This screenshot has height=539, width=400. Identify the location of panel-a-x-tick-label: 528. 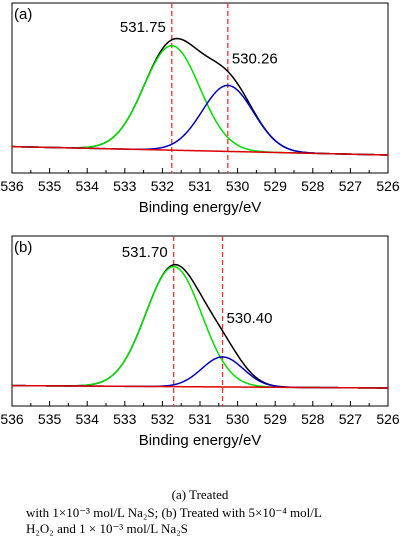
(313, 186).